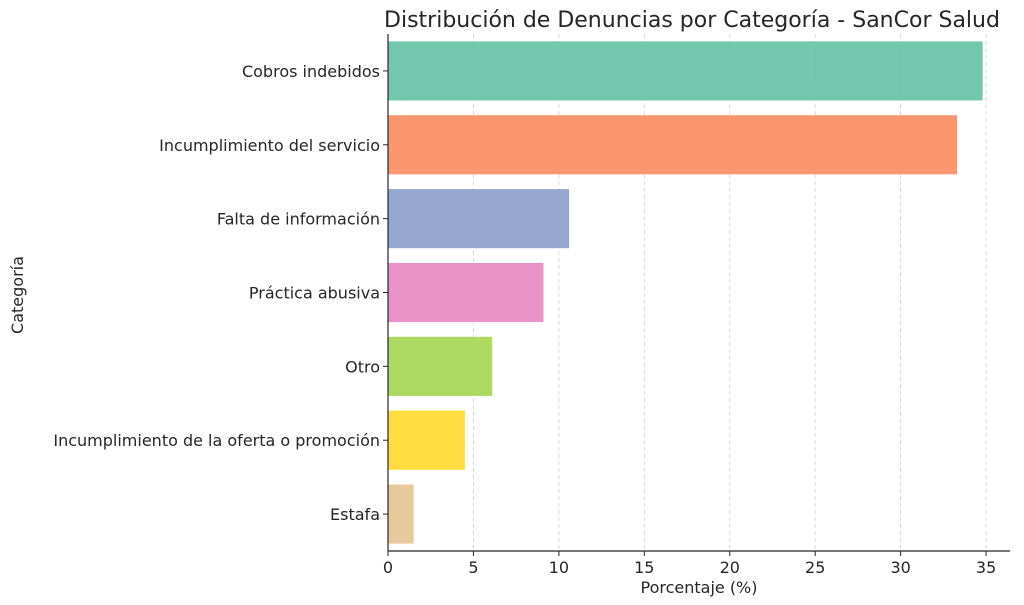  What do you see at coordinates (269, 145) in the screenshot?
I see `y-tick-label: Incumplimiento del servicio` at bounding box center [269, 145].